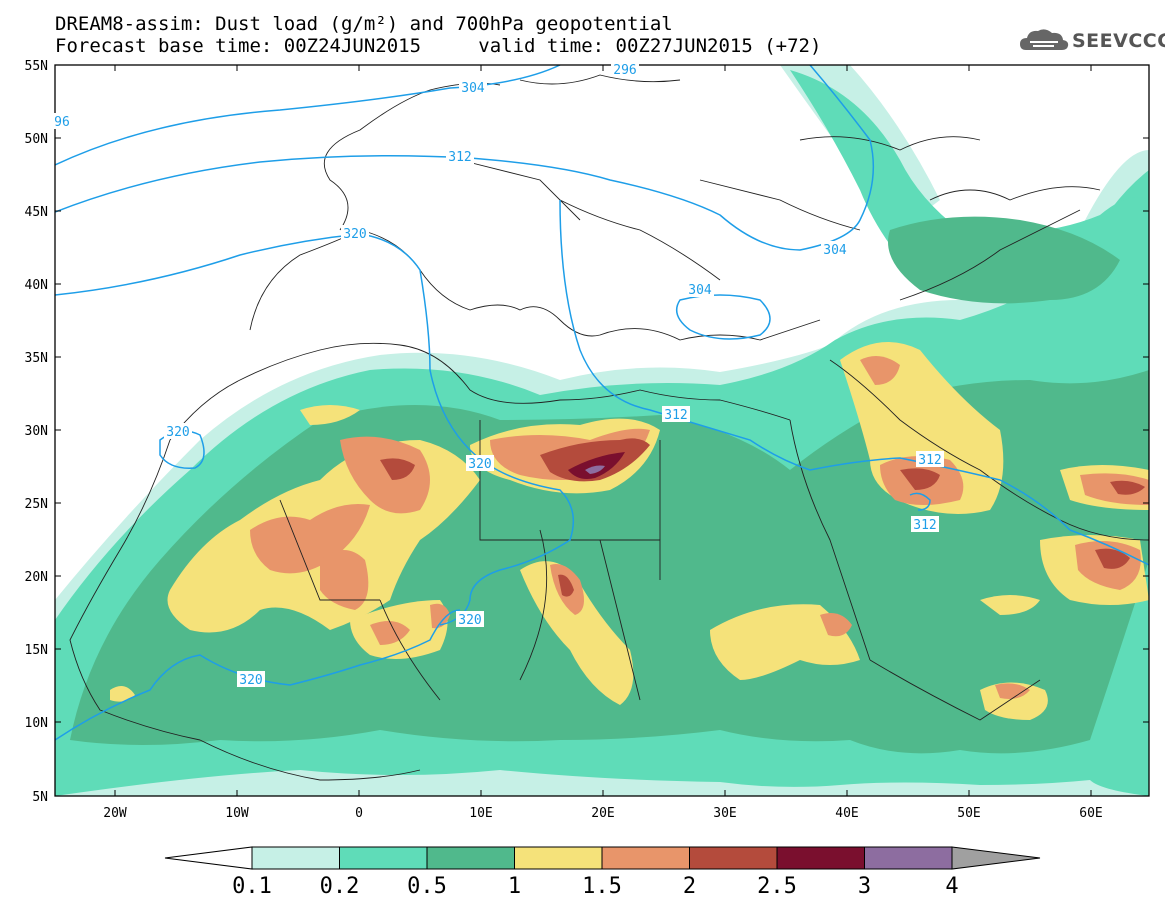 The height and width of the screenshot is (907, 1165). Describe the element at coordinates (514, 886) in the screenshot. I see `colorbar-label: 1` at that location.